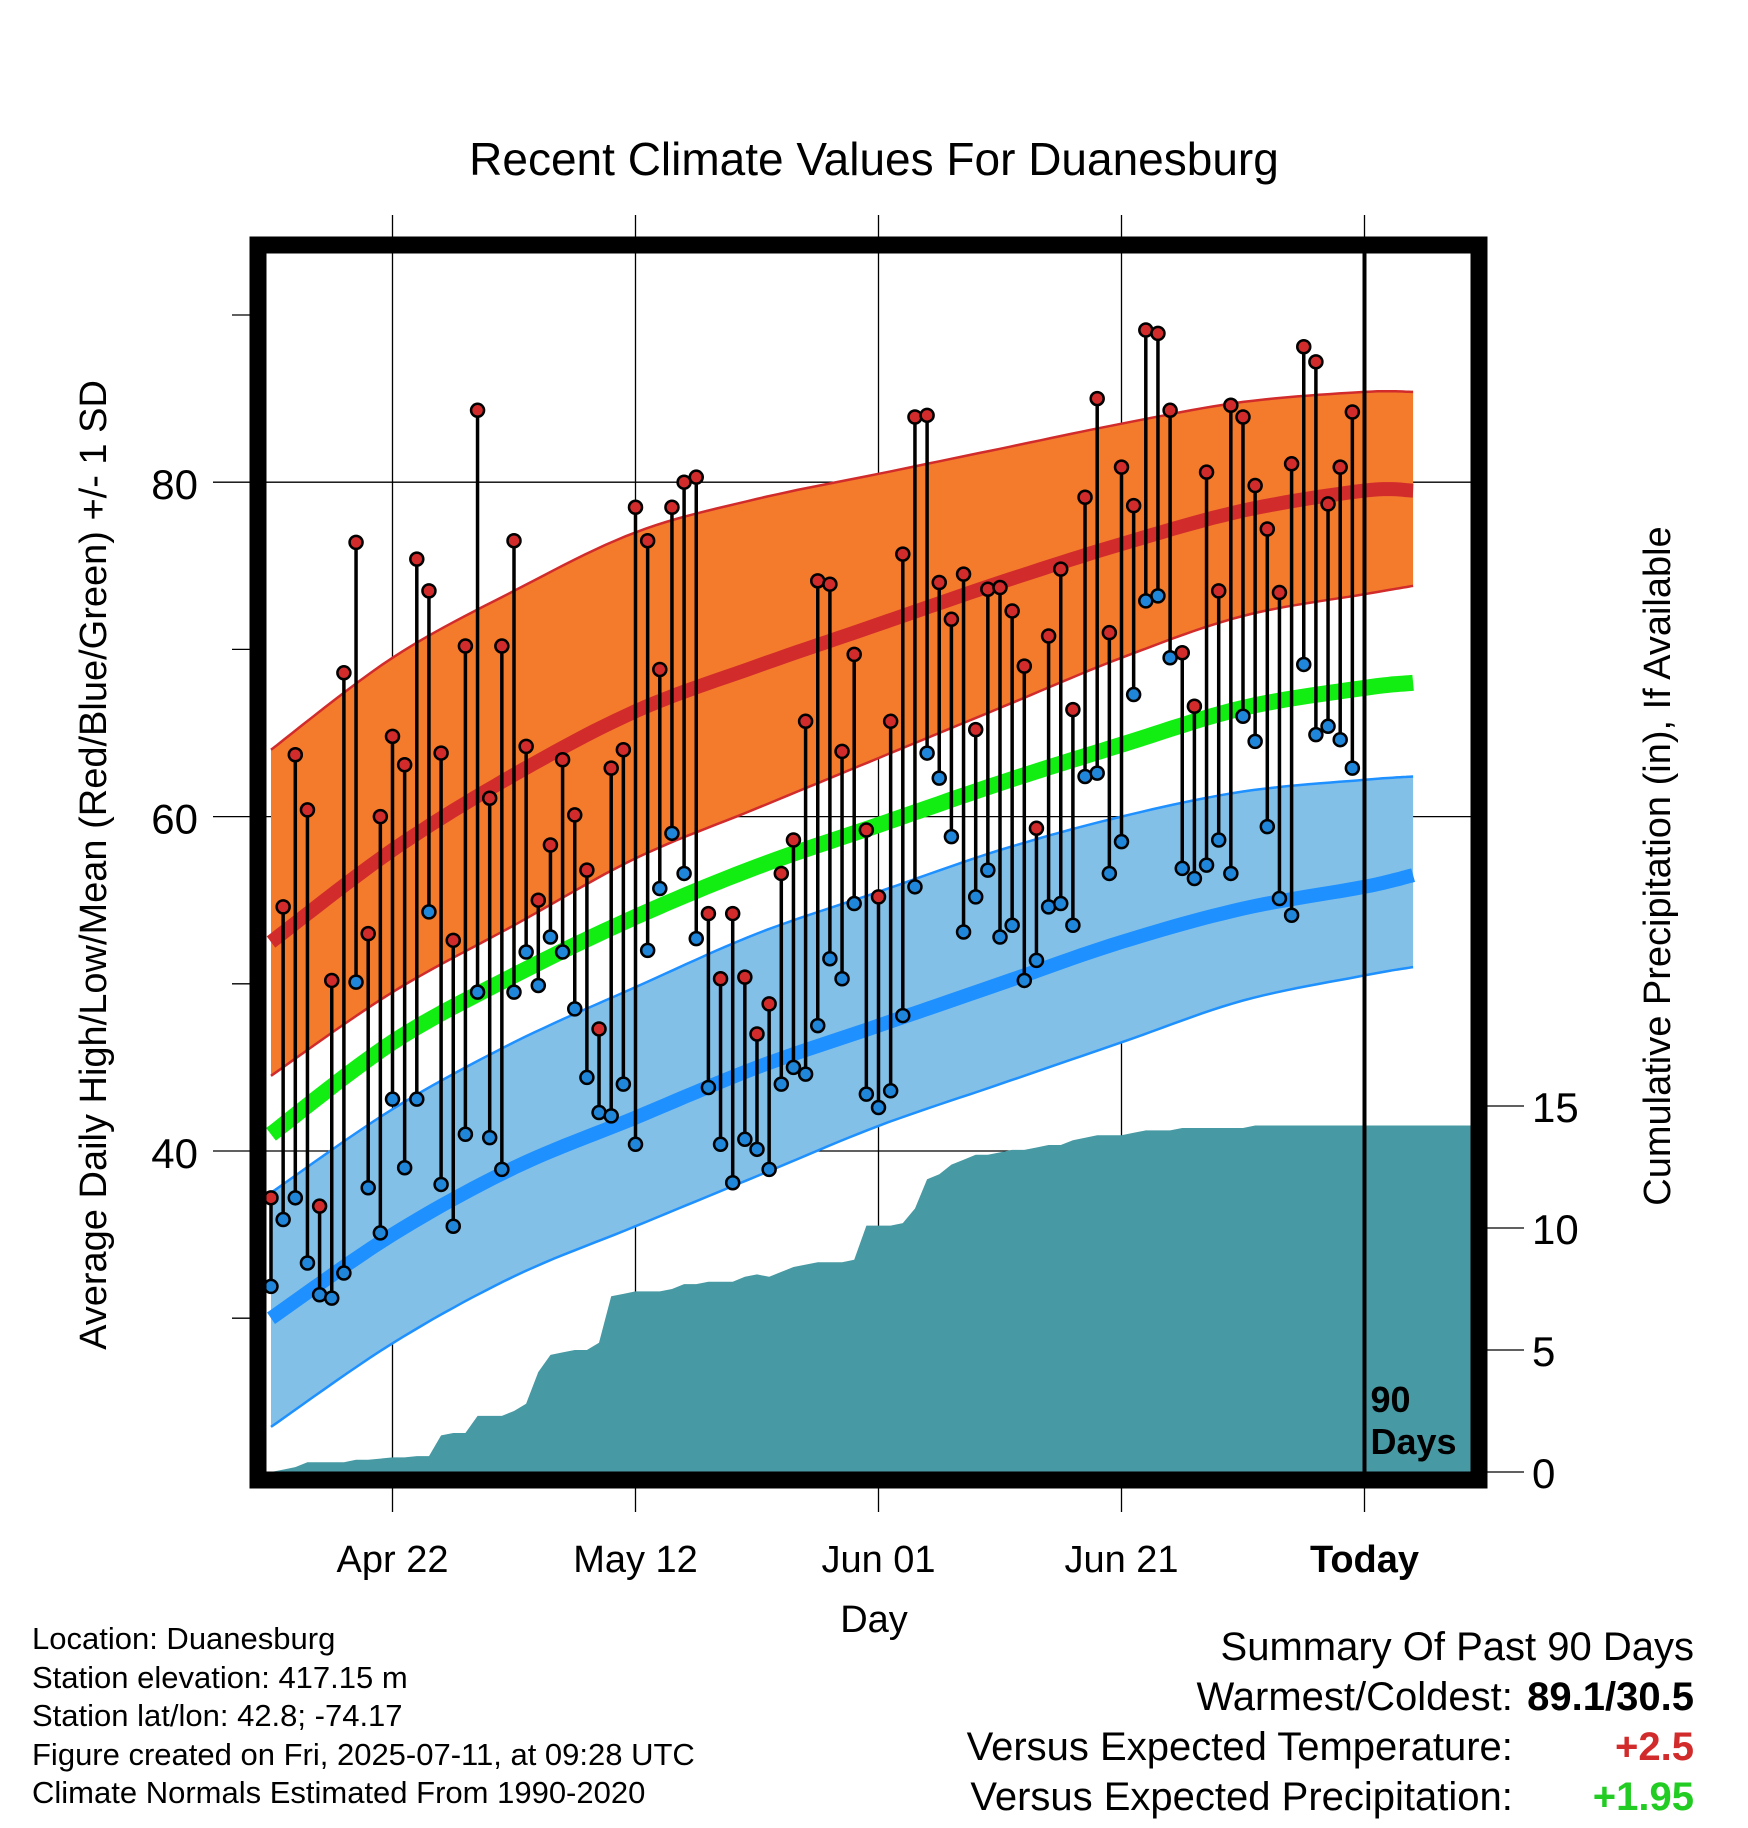 This screenshot has height=1828, width=1748. I want to click on y-tick-label-right: 15, so click(1555, 1107).